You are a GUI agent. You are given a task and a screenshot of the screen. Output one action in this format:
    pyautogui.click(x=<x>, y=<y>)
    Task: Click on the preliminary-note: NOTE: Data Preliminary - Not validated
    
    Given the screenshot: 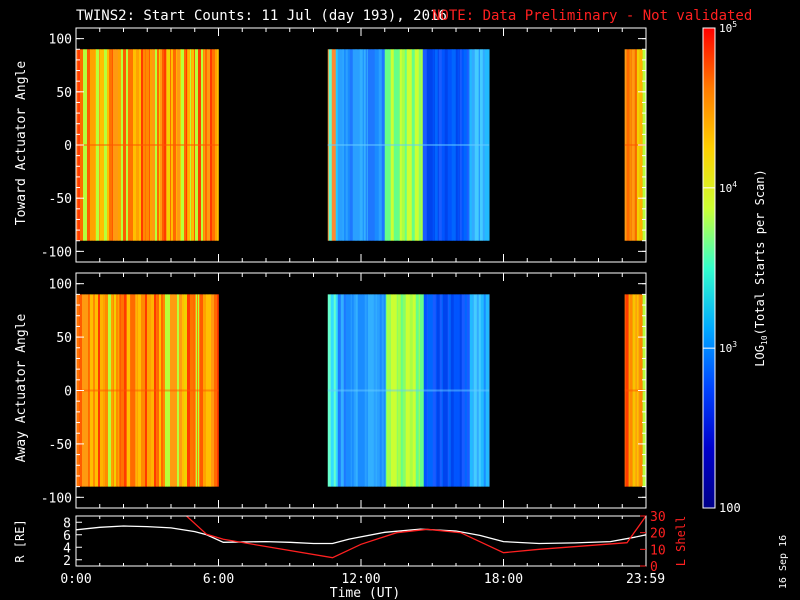 What is the action you would take?
    pyautogui.click(x=592, y=16)
    